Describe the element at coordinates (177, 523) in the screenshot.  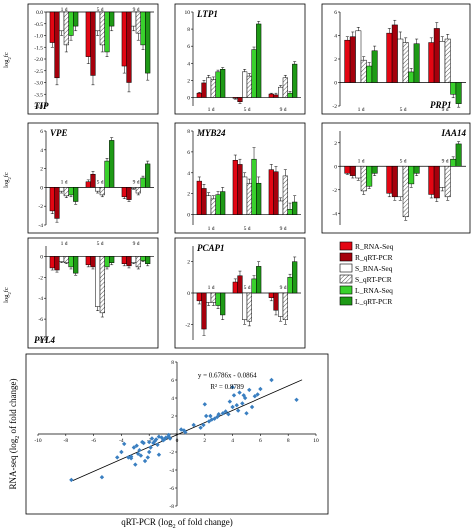
I see `scatter-xlabel: qRT-PCR (log2 of fold change)` at that location.